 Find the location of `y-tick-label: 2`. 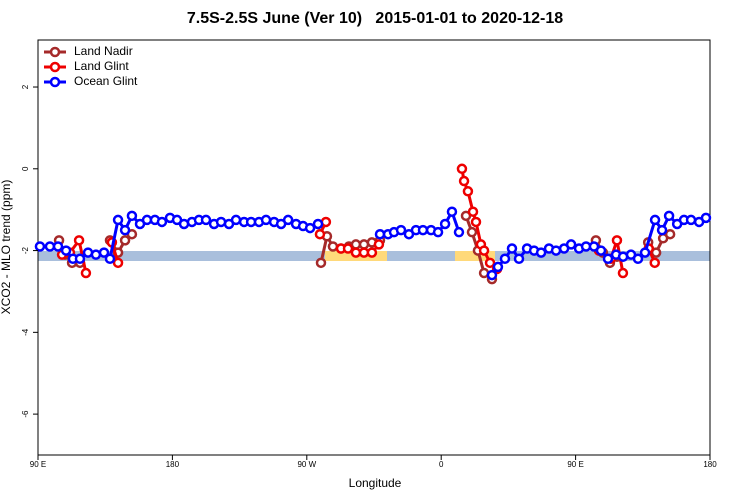

y-tick-label: 2 is located at coordinates (25, 86).